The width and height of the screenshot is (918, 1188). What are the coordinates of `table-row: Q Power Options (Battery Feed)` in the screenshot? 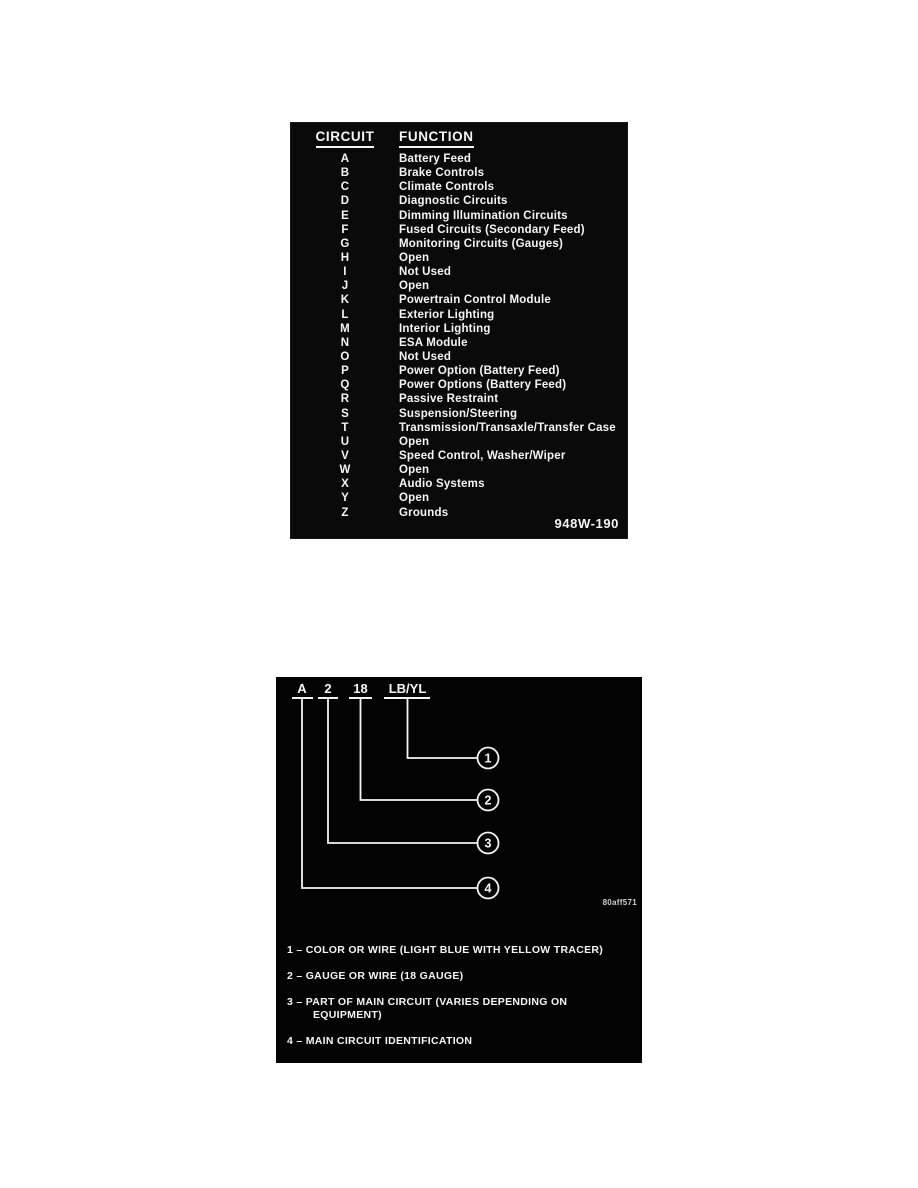 It's located at (459, 385).